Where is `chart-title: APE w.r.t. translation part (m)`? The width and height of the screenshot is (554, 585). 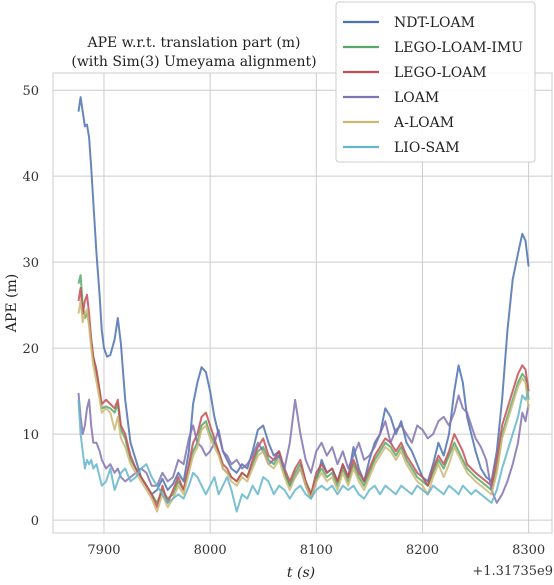
chart-title: APE w.r.t. translation part (m) is located at coordinates (193, 43).